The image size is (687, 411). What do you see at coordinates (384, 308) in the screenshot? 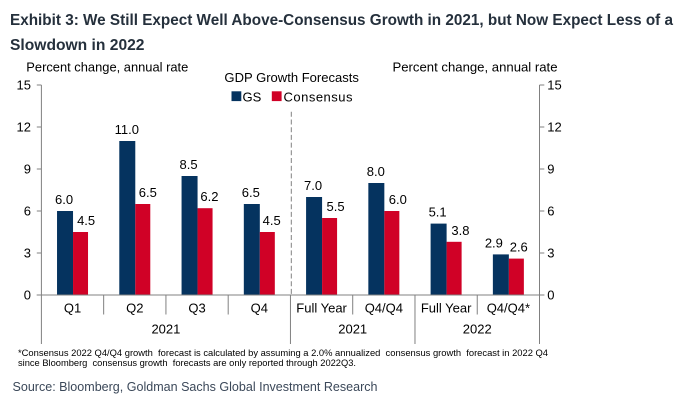
I see `svg-text: Q4/Q4` at bounding box center [384, 308].